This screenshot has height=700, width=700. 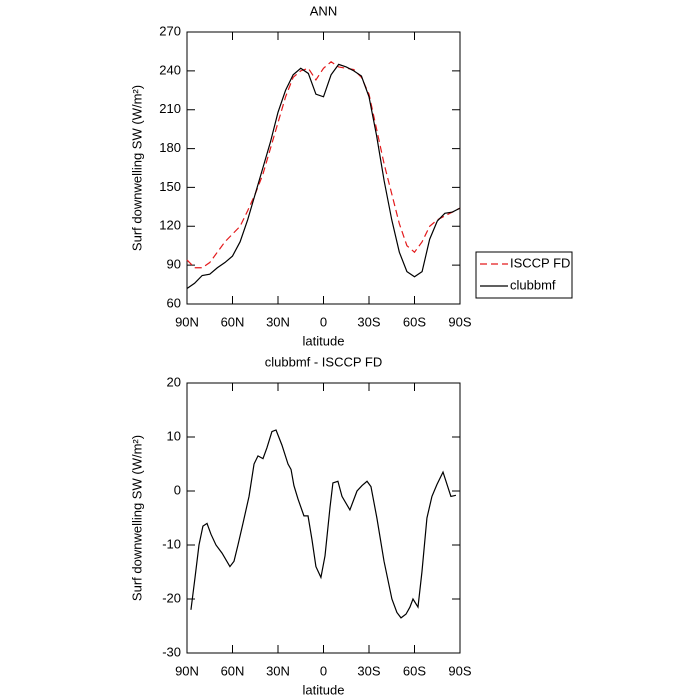 What do you see at coordinates (174, 264) in the screenshot?
I see `y-tick-label: 90` at bounding box center [174, 264].